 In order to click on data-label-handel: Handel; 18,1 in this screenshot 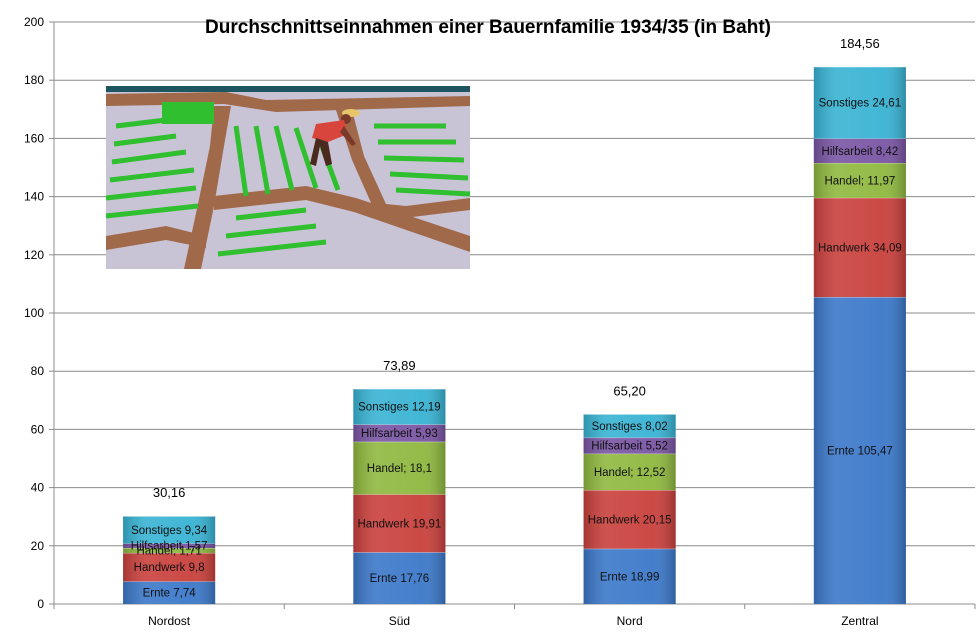, I will do `click(399, 469)`.